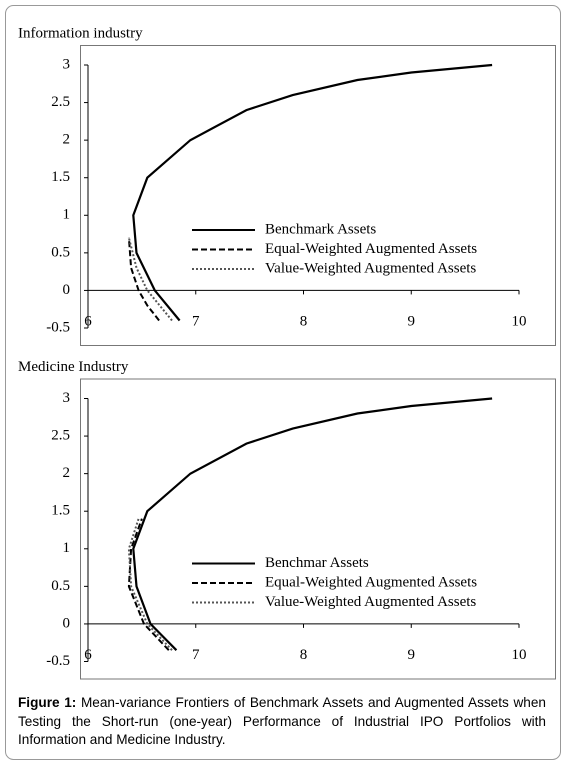 The height and width of the screenshot is (767, 567). Describe the element at coordinates (80, 33) in the screenshot. I see `chart-title: Information industry` at that location.